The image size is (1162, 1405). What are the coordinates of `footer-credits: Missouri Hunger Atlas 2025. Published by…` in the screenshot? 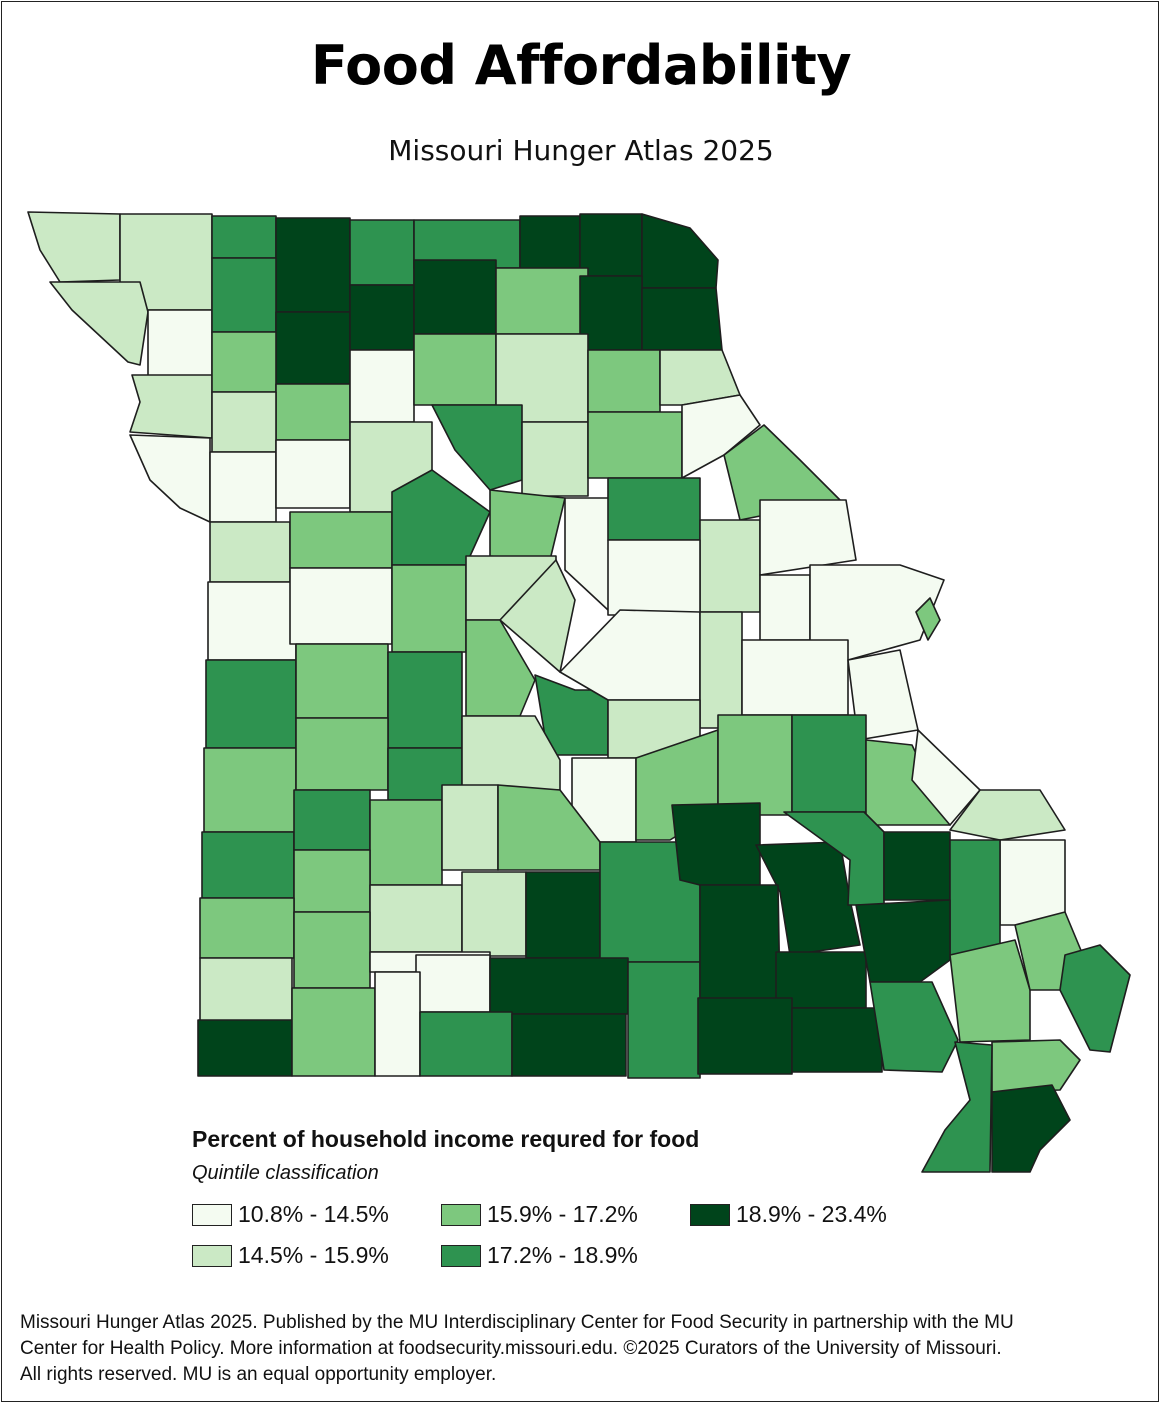 It's located at (580, 1349).